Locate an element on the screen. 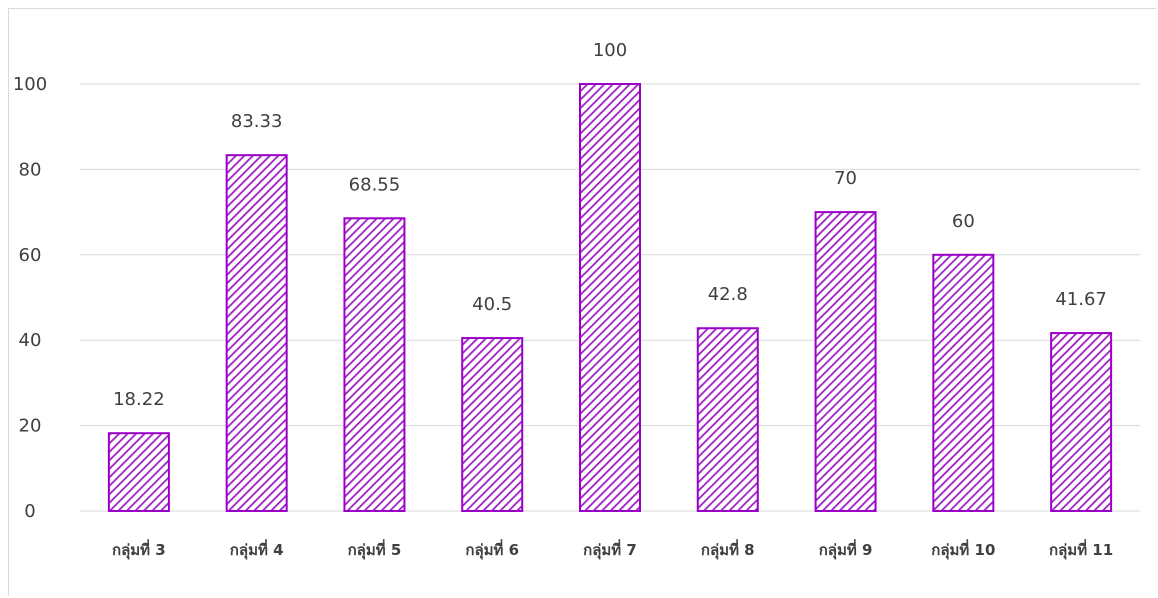  data-label: 41.67 is located at coordinates (1081, 299).